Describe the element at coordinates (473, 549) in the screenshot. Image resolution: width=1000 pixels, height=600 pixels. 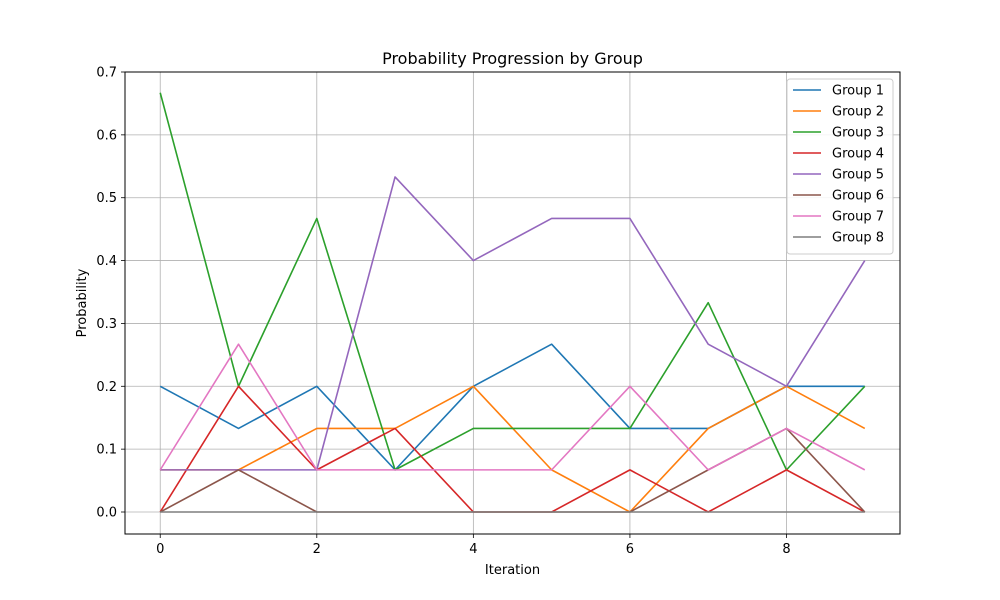
I see `x-tick-label: 4` at that location.